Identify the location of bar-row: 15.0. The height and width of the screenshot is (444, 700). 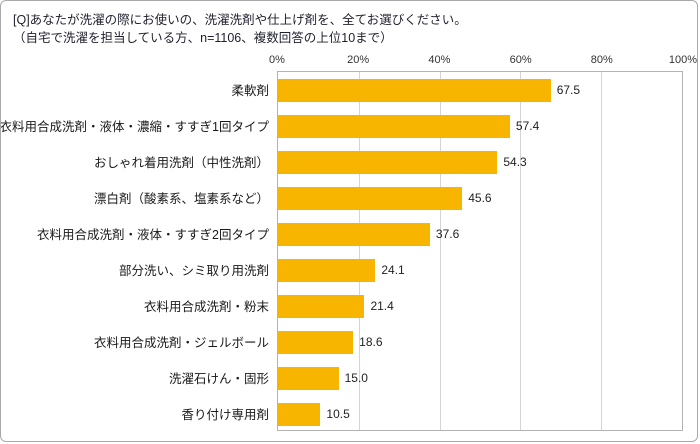
(480, 378).